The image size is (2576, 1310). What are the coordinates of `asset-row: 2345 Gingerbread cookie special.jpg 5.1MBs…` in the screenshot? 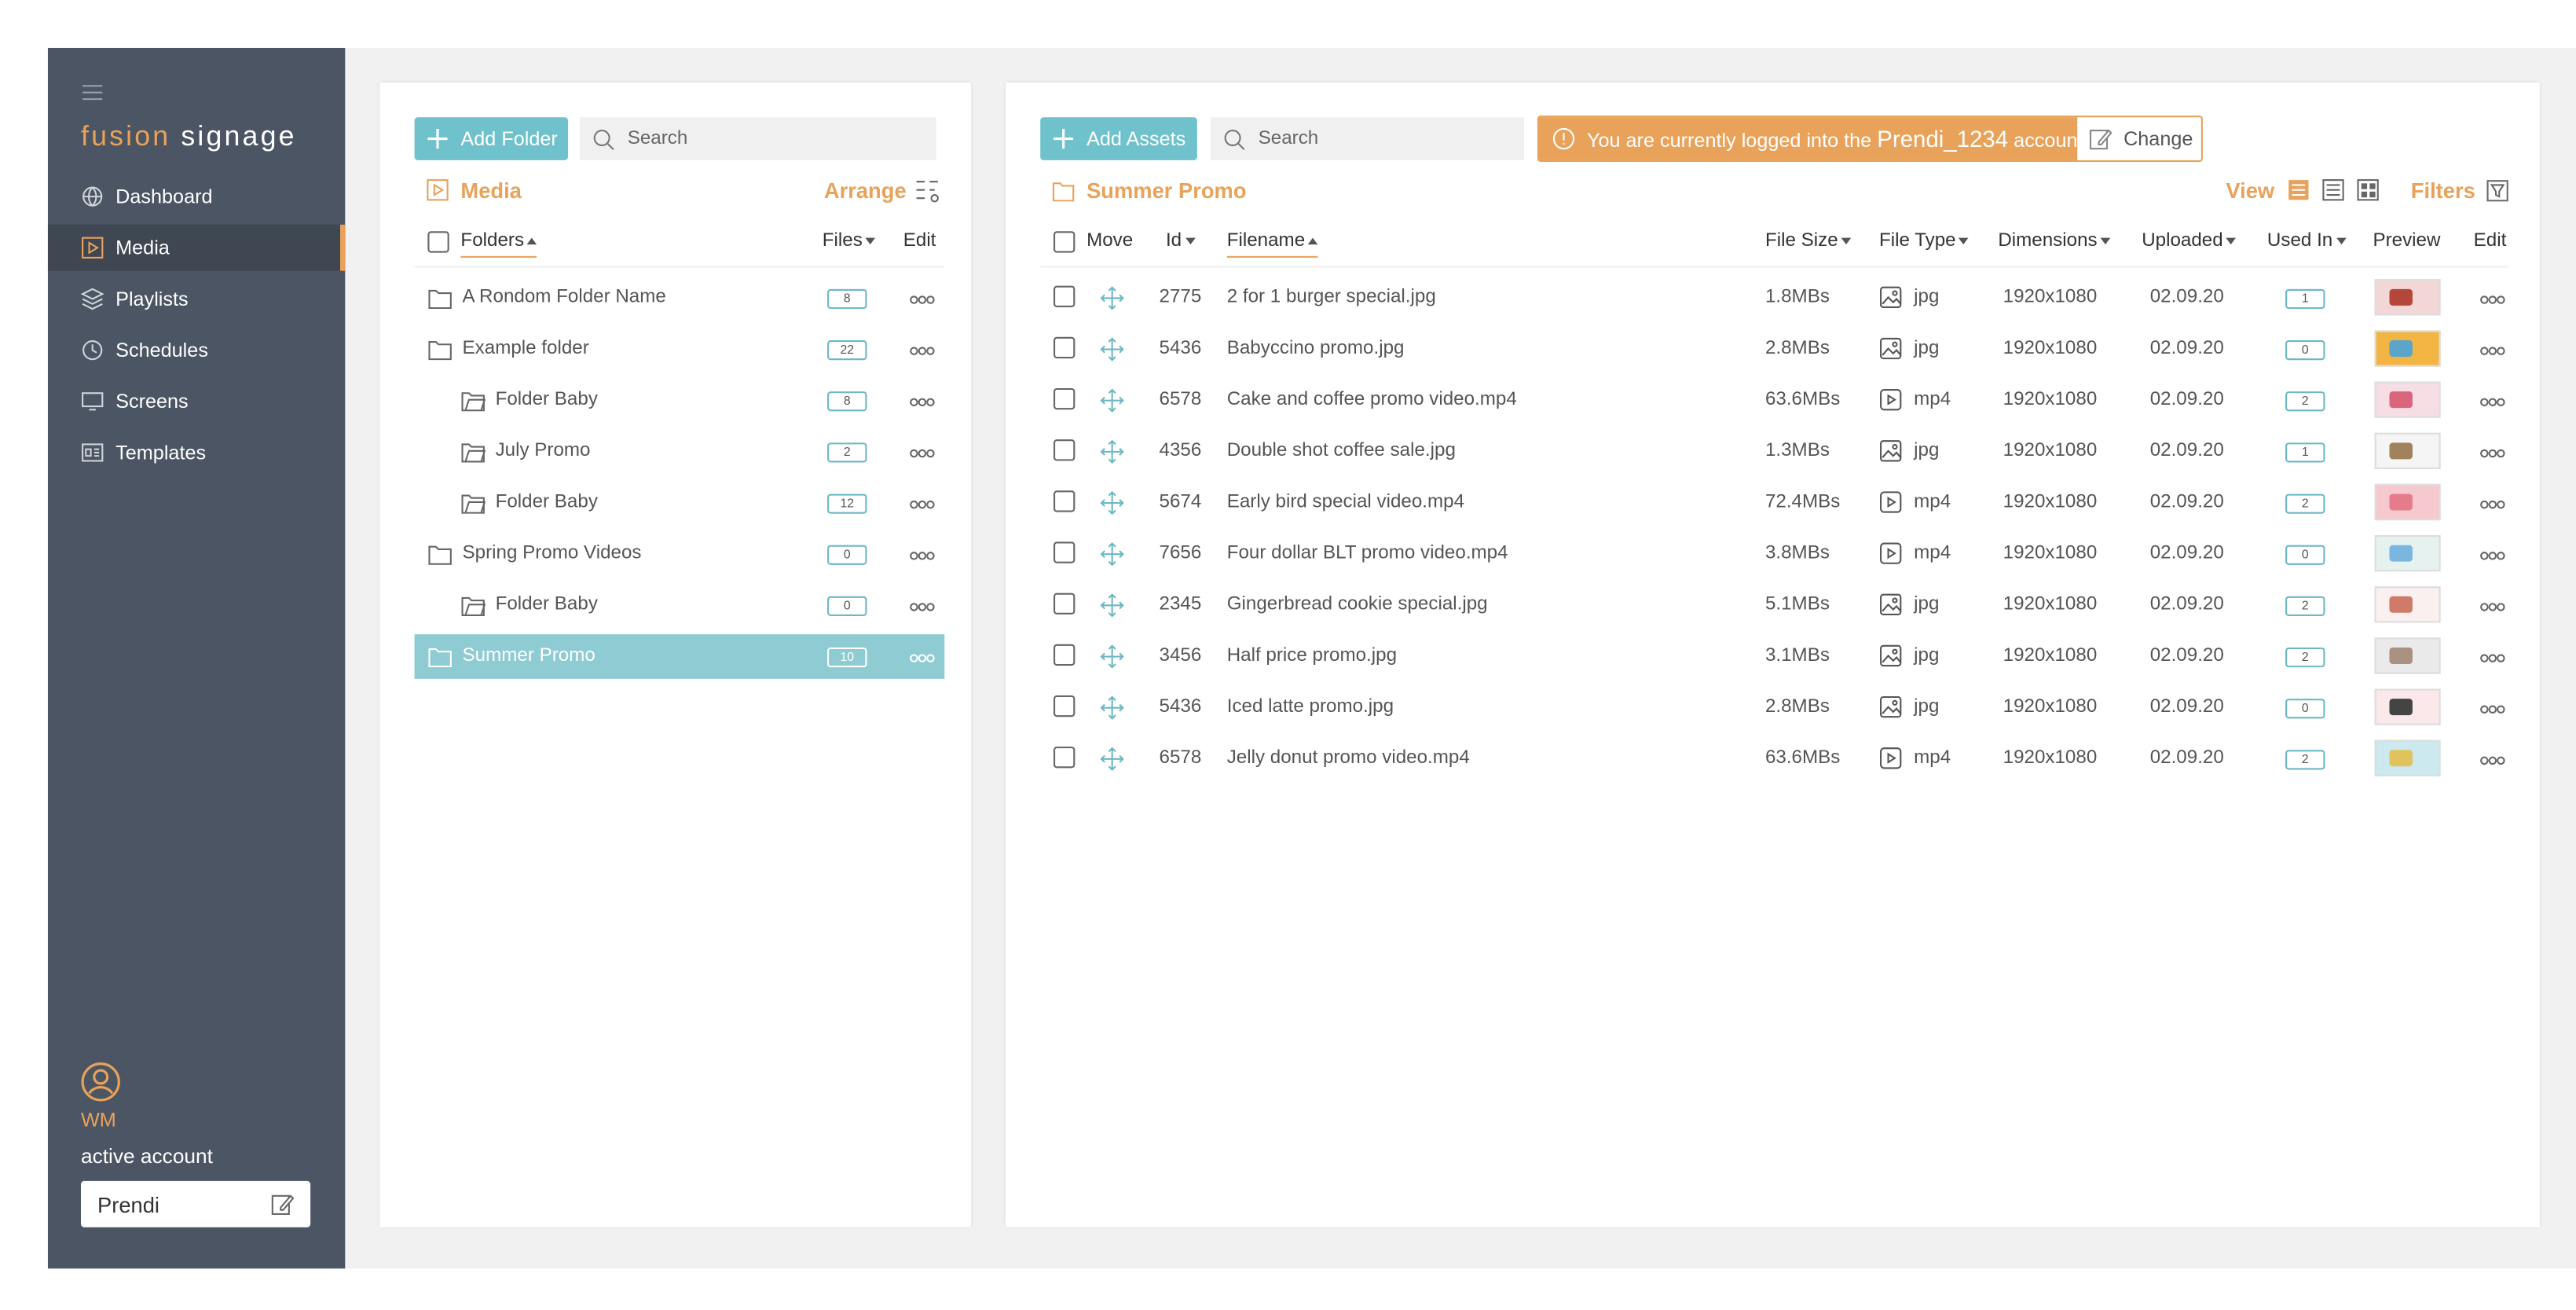 It's located at (1774, 605).